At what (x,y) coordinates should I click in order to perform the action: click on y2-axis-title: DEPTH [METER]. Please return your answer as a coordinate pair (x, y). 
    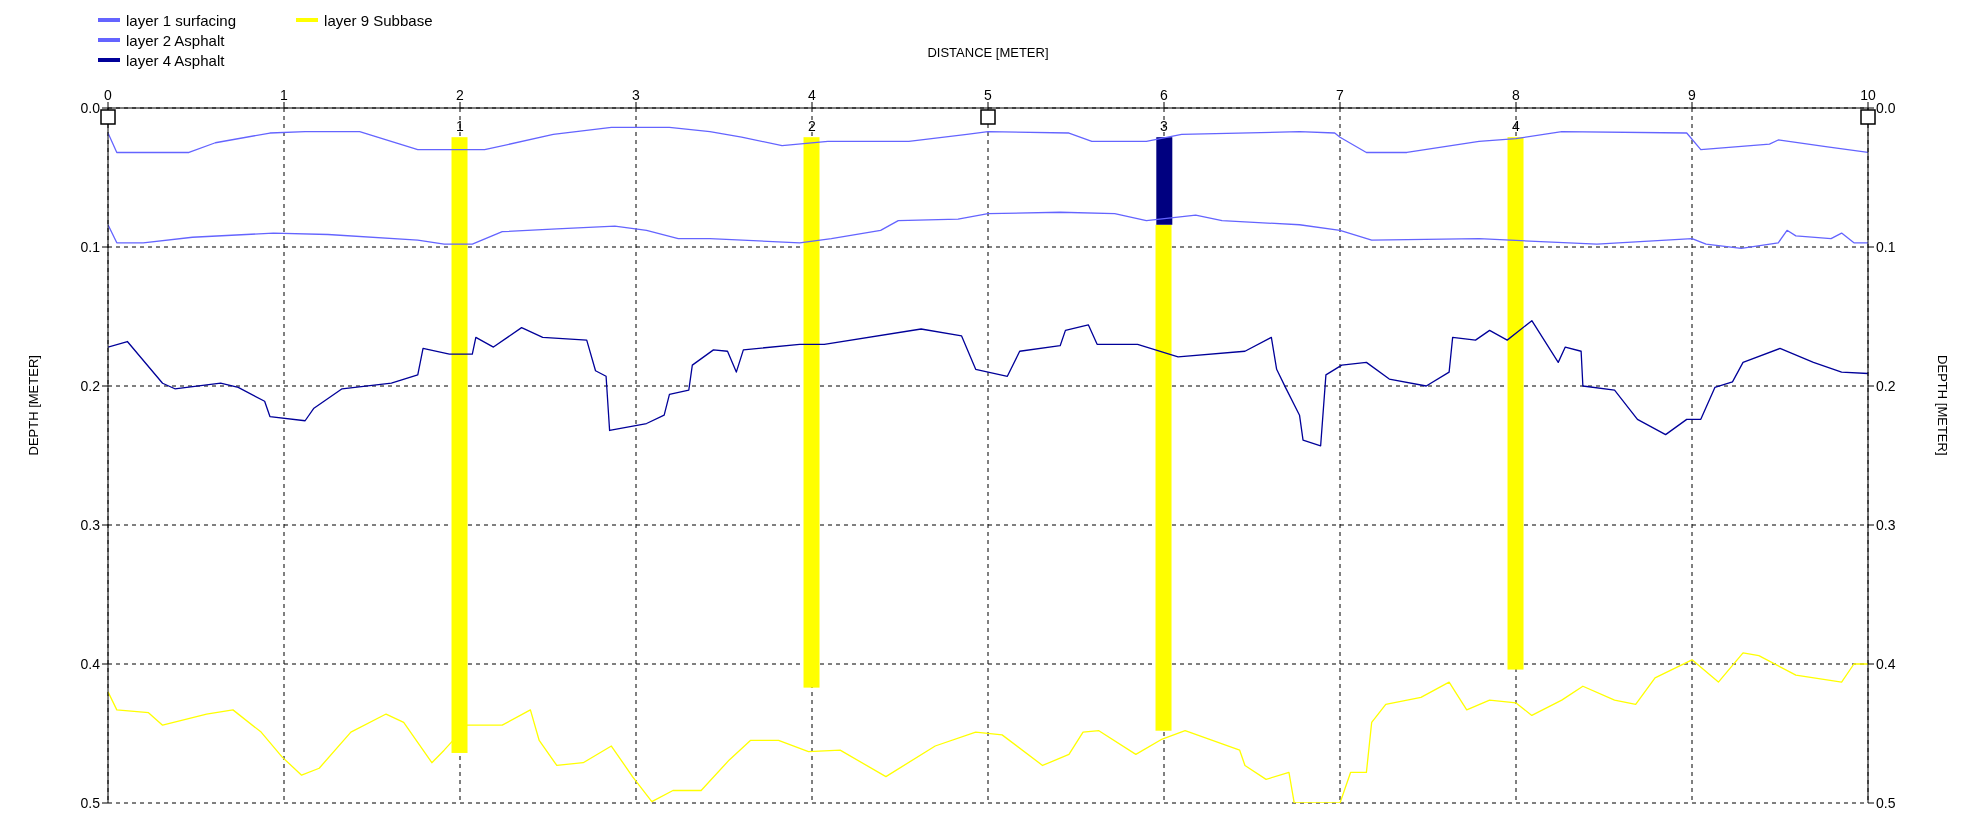
    Looking at the image, I should click on (1943, 405).